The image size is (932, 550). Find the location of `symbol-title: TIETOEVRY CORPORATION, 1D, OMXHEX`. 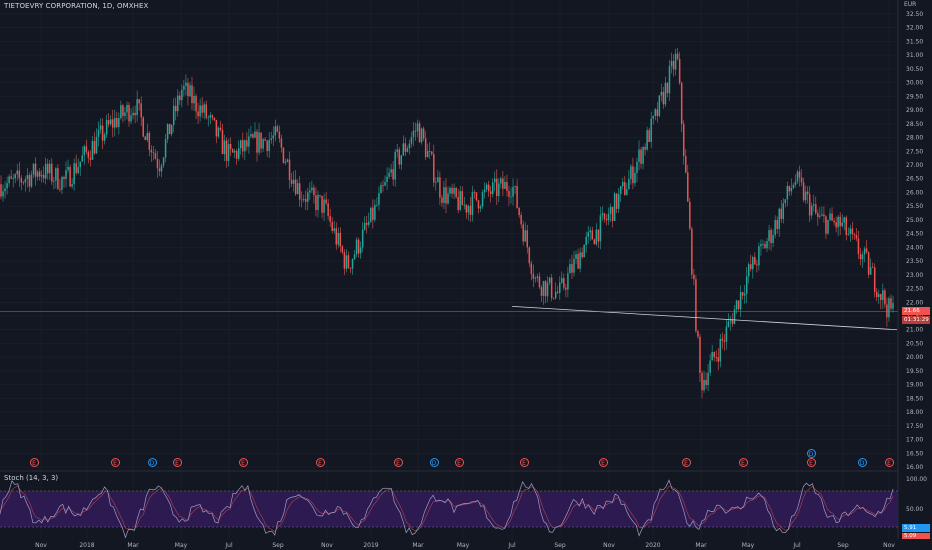

symbol-title: TIETOEVRY CORPORATION, 1D, OMXHEX is located at coordinates (76, 6).